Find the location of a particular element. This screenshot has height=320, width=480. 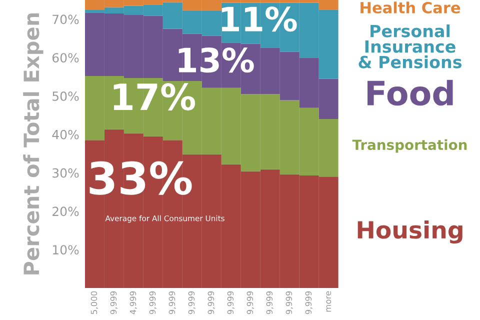

y-tick-label: 40% is located at coordinates (65, 135).